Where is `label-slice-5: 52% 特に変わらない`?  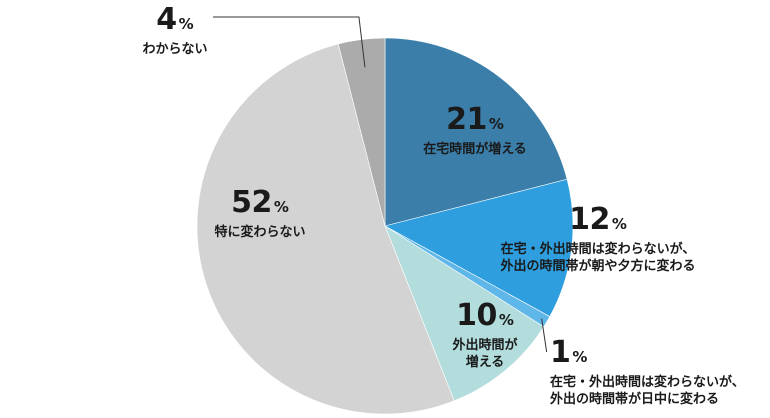
label-slice-5: 52% 特に変わらない is located at coordinates (260, 212).